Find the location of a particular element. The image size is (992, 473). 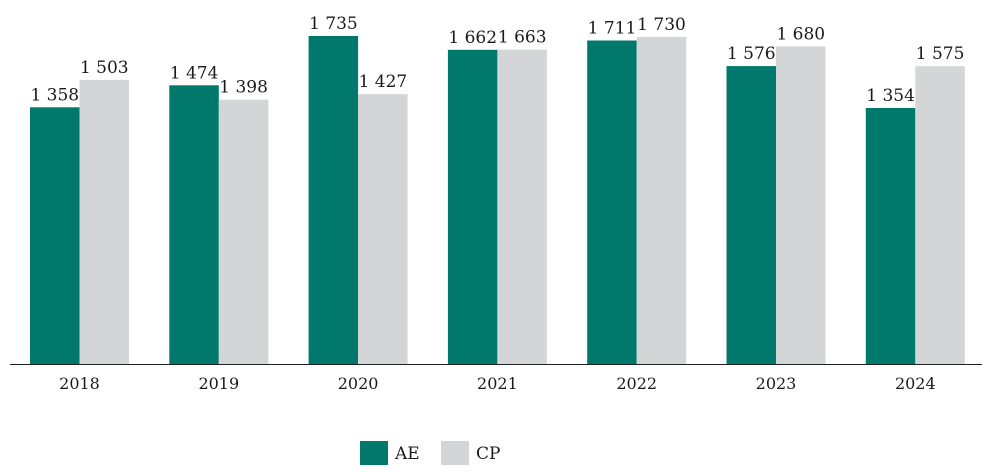

data-label-cp-2023: 1 680 is located at coordinates (800, 34).